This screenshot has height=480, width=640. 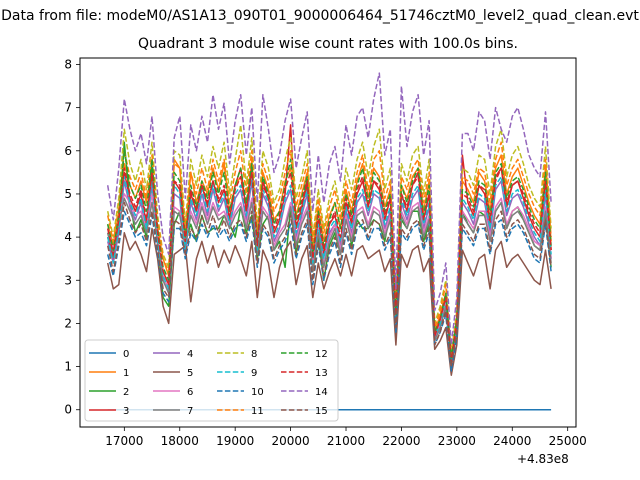 What do you see at coordinates (254, 354) in the screenshot?
I see `legend-label-8: 8` at bounding box center [254, 354].